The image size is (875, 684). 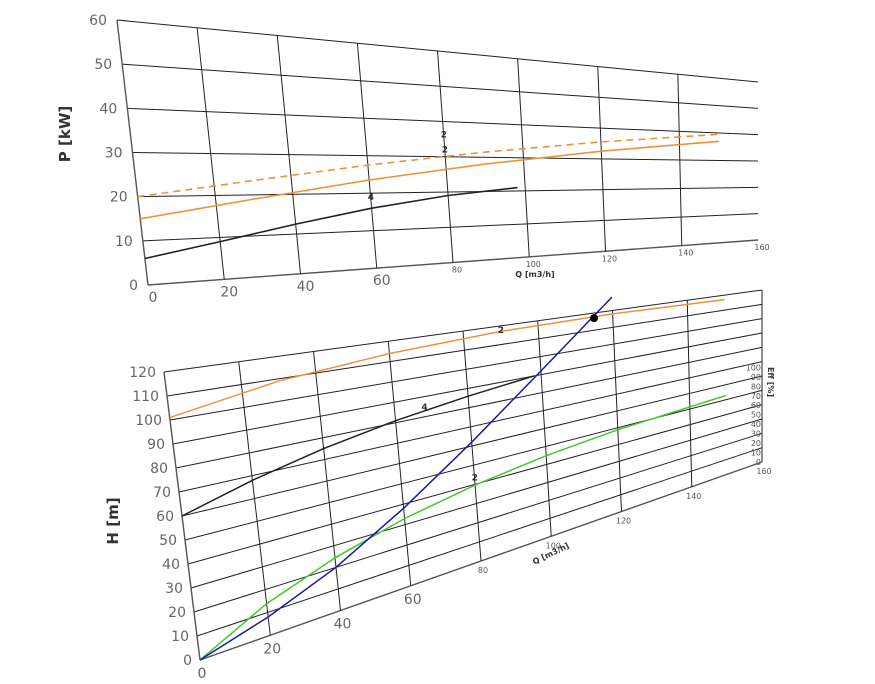 I want to click on head-y-tick-label: 70, so click(x=162, y=493).